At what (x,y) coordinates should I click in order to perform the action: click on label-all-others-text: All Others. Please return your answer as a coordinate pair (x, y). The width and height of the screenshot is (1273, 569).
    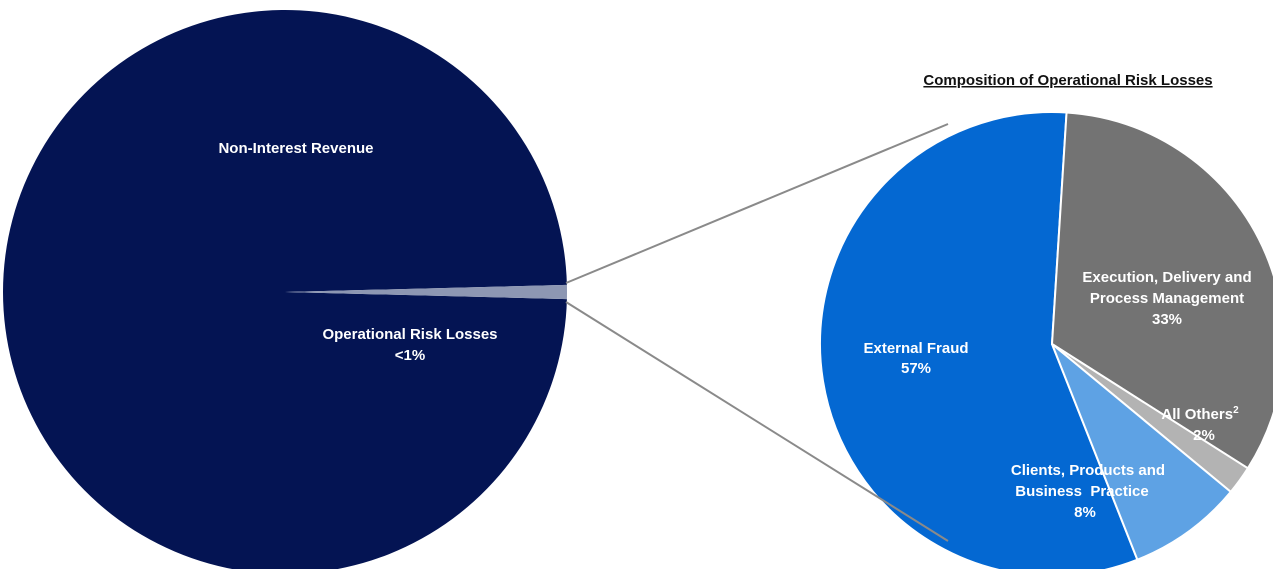
    Looking at the image, I should click on (1197, 414).